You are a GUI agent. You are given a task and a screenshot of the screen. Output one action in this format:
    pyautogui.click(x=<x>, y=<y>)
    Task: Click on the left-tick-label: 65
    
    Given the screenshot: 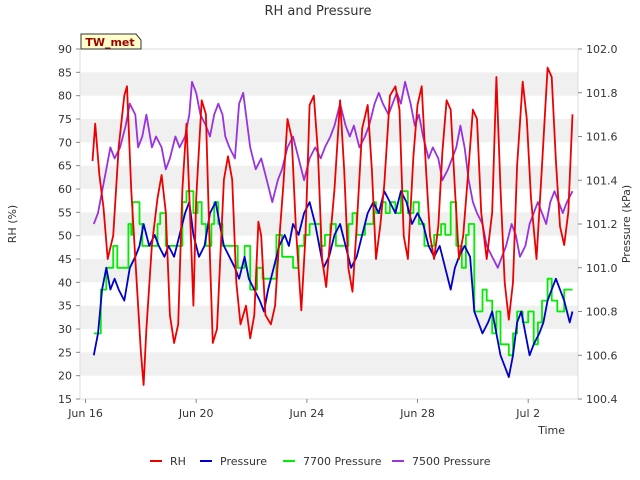 What is the action you would take?
    pyautogui.click(x=65, y=166)
    